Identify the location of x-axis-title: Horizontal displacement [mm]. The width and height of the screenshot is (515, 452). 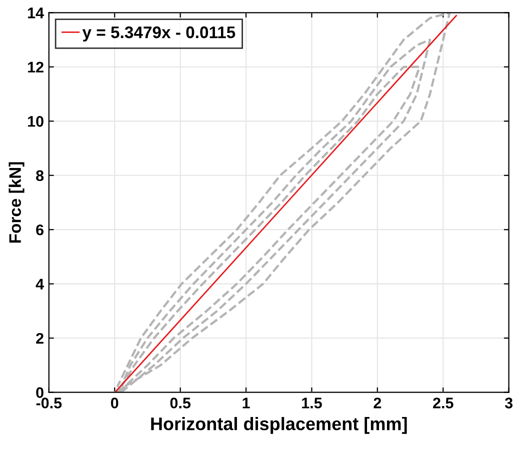
(279, 425).